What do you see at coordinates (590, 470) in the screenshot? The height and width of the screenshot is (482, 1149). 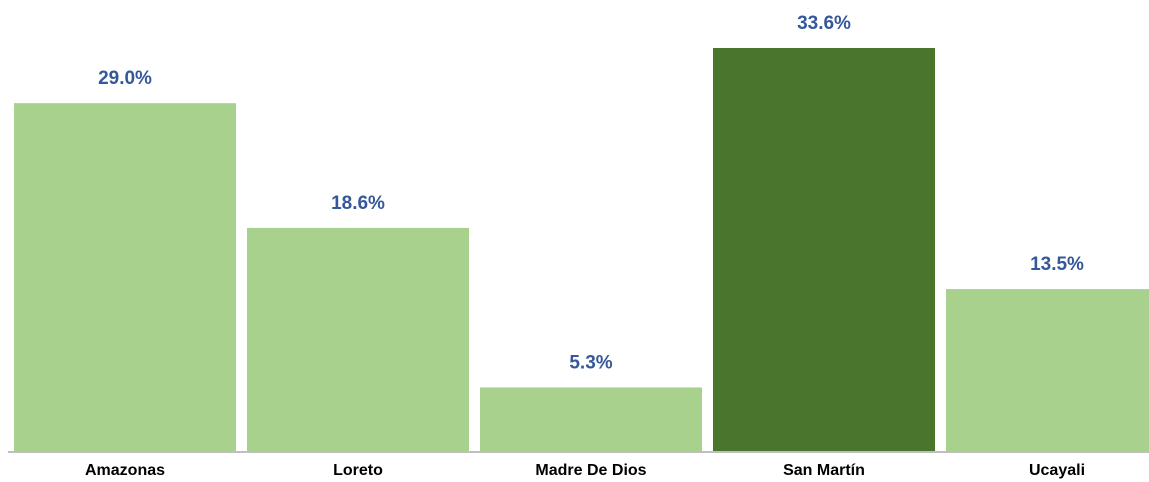 I see `x-tick-label: Madre De Dios` at bounding box center [590, 470].